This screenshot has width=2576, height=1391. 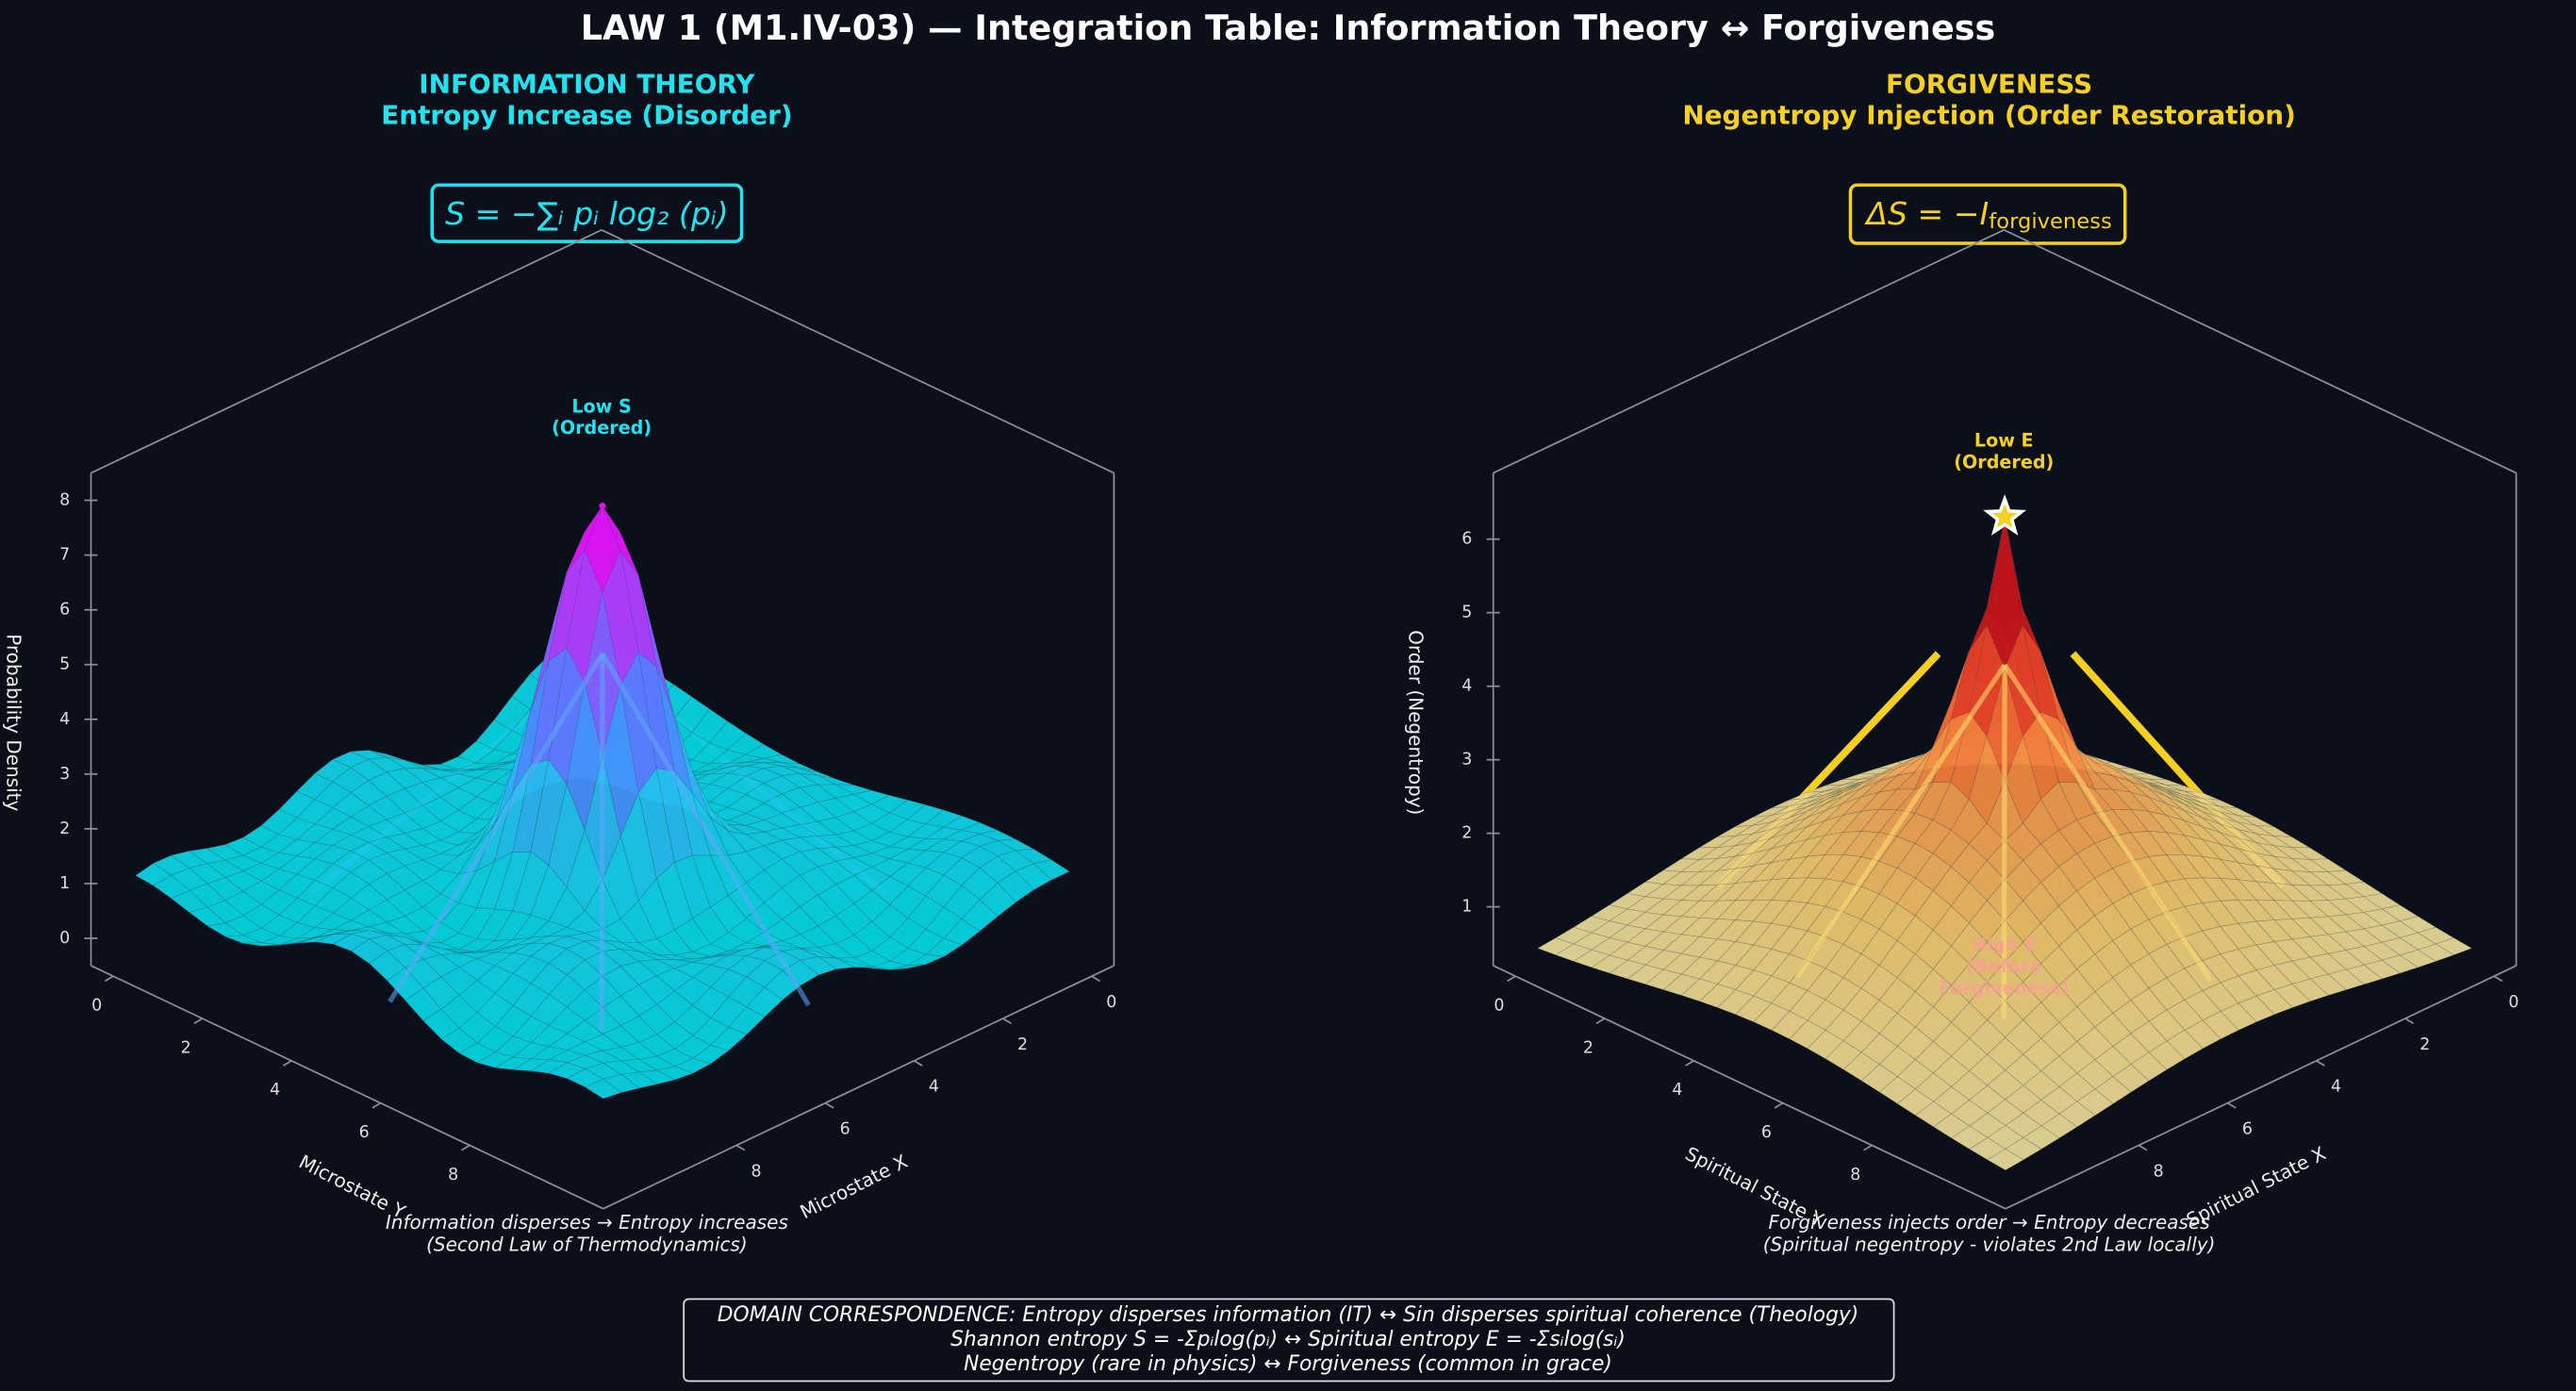 I want to click on z-tick-label: 8, so click(x=64, y=501).